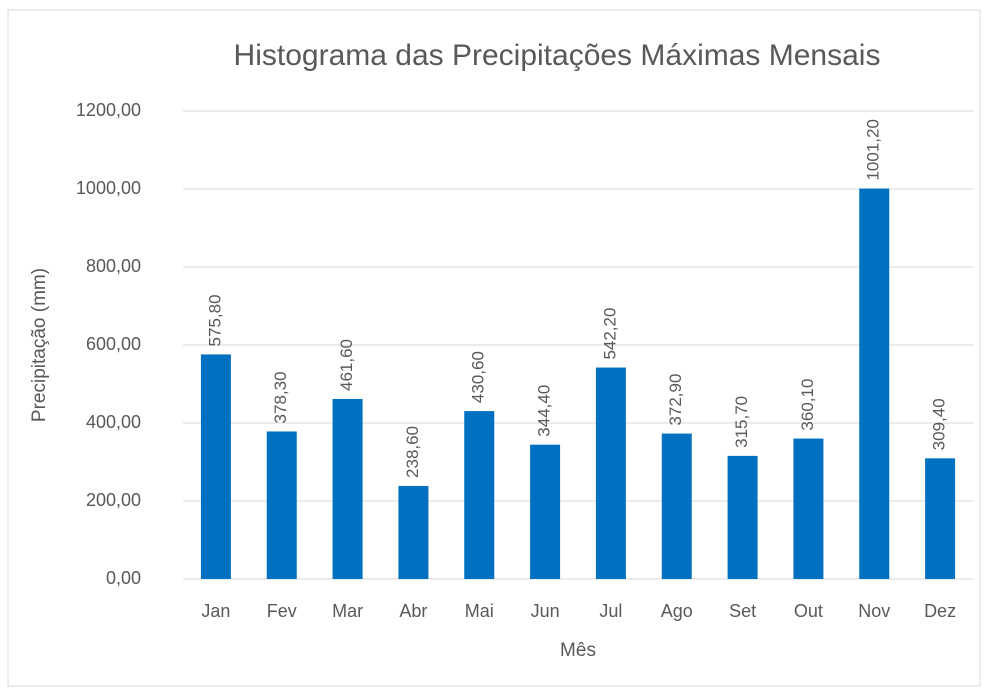 The image size is (989, 691). Describe the element at coordinates (742, 611) in the screenshot. I see `x-tick-label: Set` at that location.